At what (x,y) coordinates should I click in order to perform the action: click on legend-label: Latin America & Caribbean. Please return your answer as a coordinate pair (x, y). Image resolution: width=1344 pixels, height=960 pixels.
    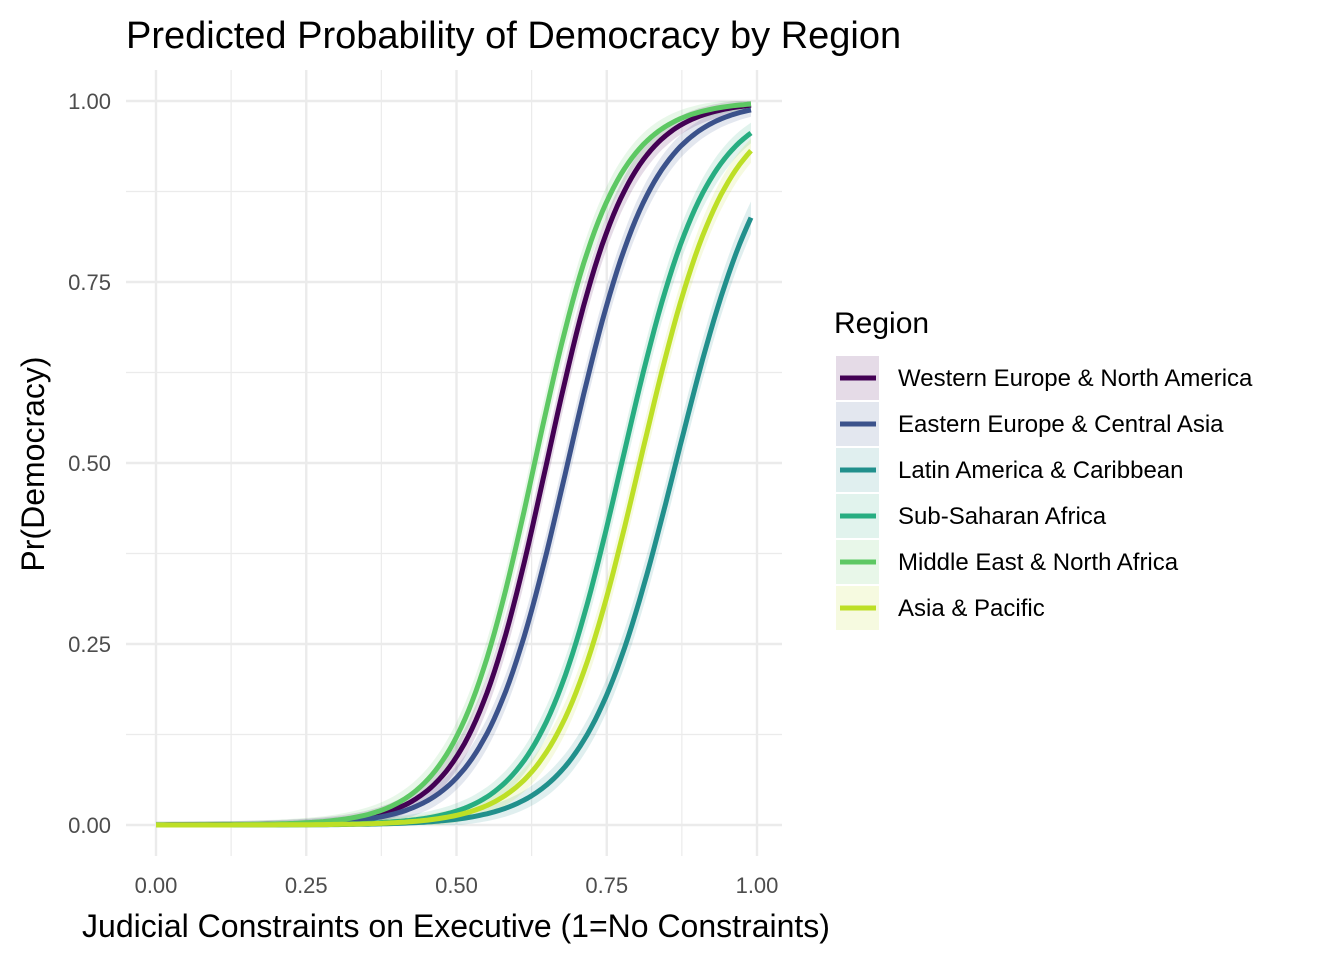
    Looking at the image, I should click on (1041, 470).